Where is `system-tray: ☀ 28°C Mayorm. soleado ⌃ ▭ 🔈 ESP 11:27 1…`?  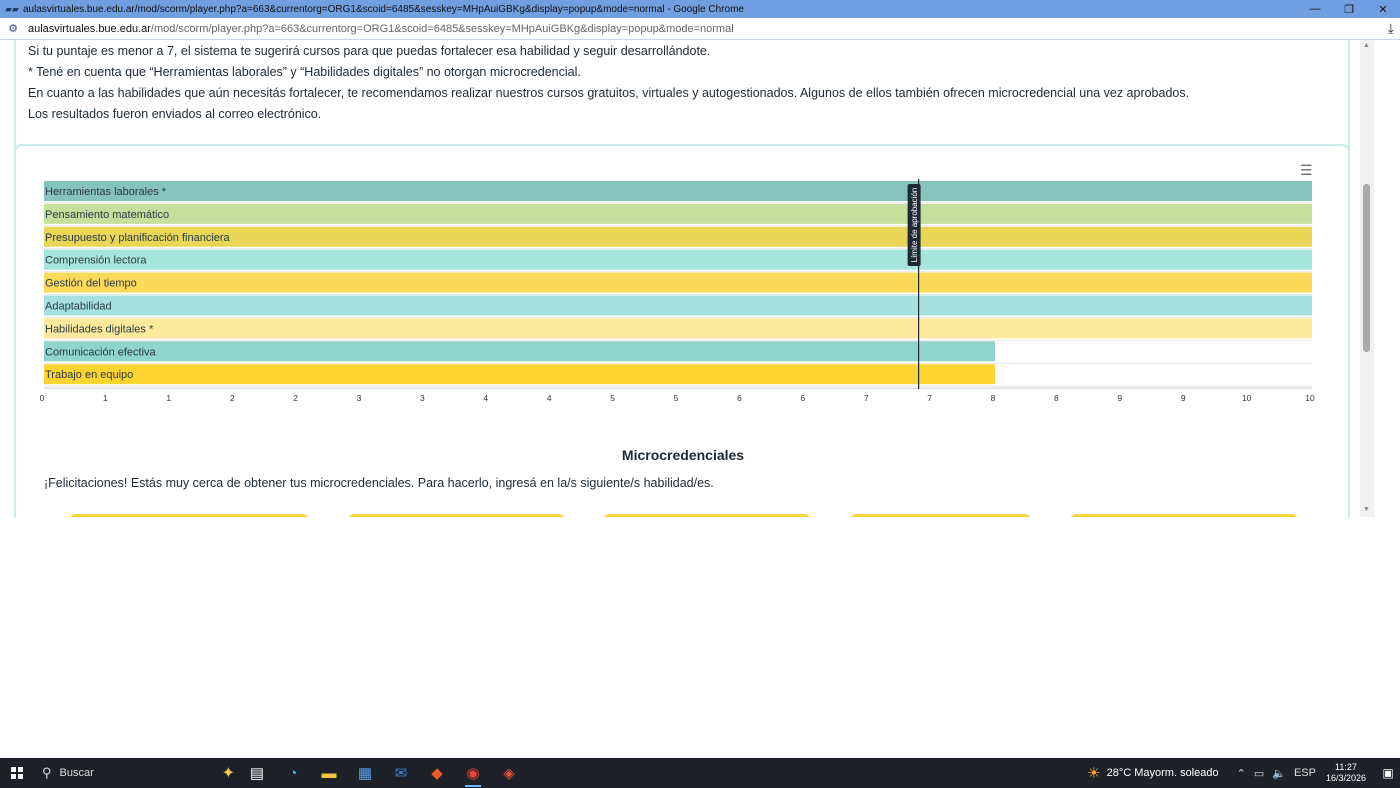 system-tray: ☀ 28°C Mayorm. soleado ⌃ ▭ 🔈 ESP 11:27 1… is located at coordinates (1243, 773).